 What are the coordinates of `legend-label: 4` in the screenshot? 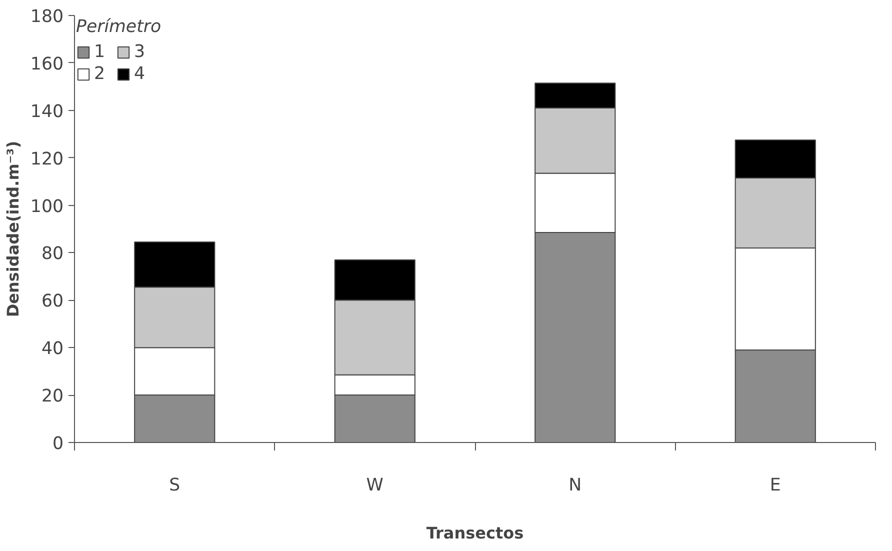 It's located at (140, 74).